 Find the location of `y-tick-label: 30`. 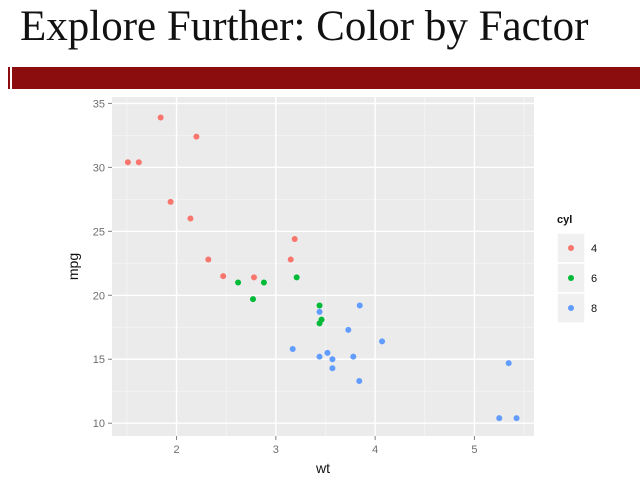

y-tick-label: 30 is located at coordinates (99, 168).